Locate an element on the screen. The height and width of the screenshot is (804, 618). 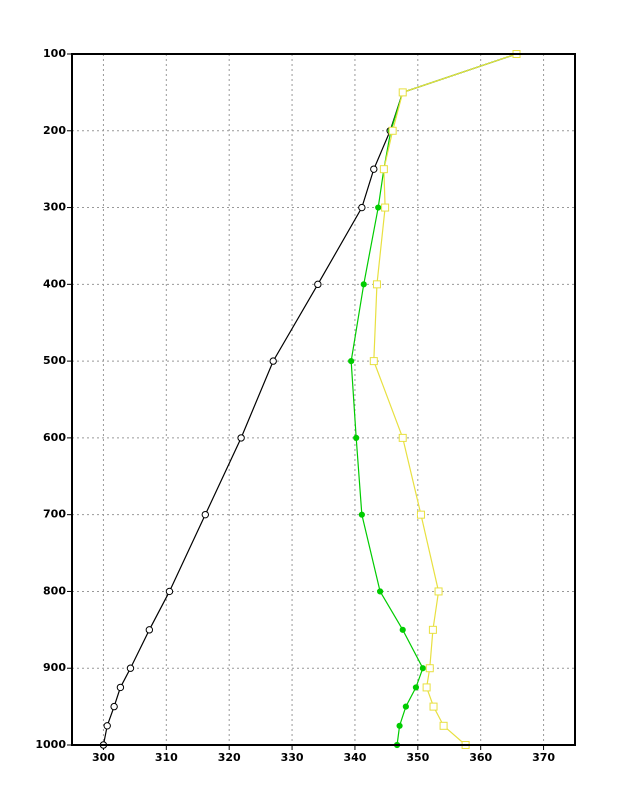
x-tick-label: 320 is located at coordinates (229, 757).